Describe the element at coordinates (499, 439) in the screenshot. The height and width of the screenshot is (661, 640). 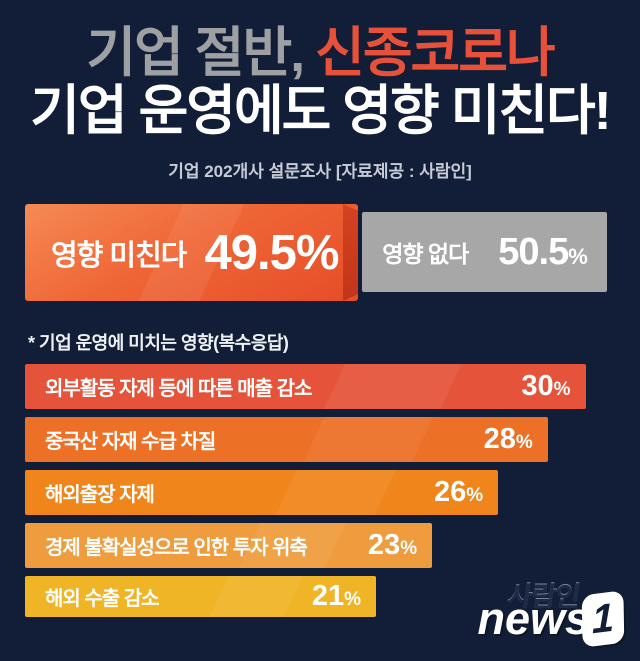
I see `impact-number: 28` at that location.